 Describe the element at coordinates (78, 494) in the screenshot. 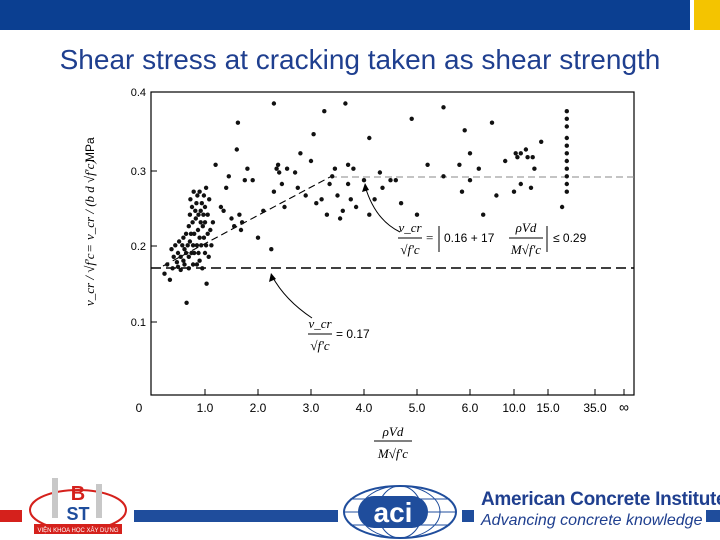

I see `svg-text: B` at that location.